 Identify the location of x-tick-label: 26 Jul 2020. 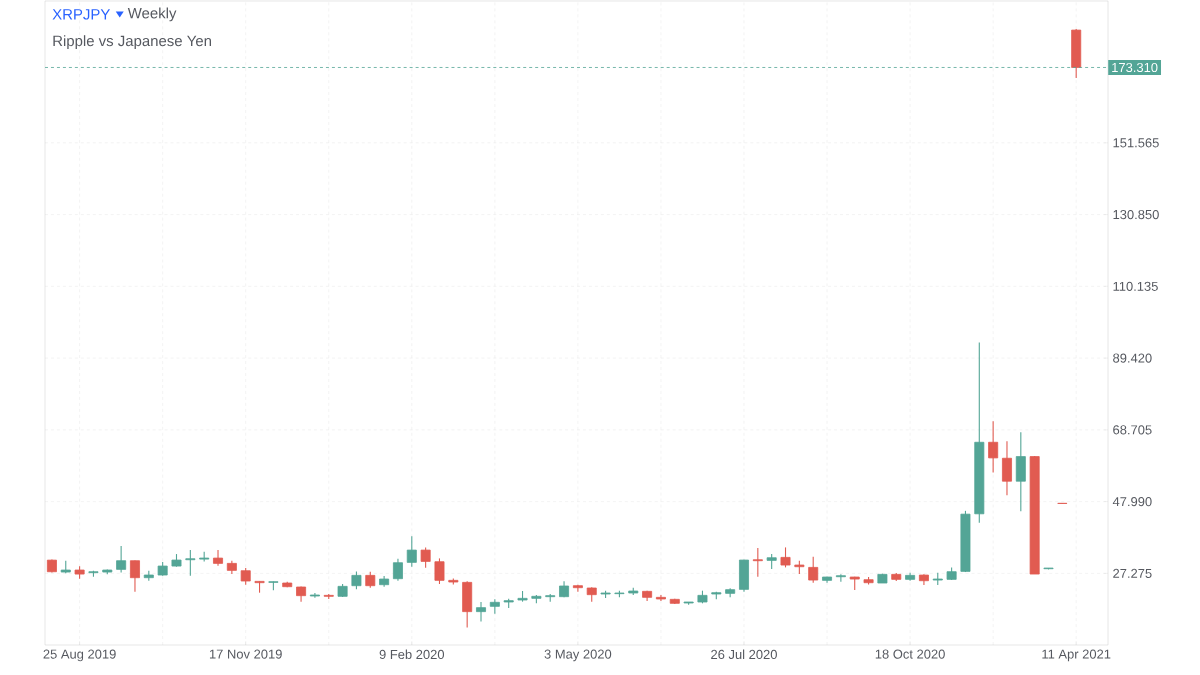
(744, 654).